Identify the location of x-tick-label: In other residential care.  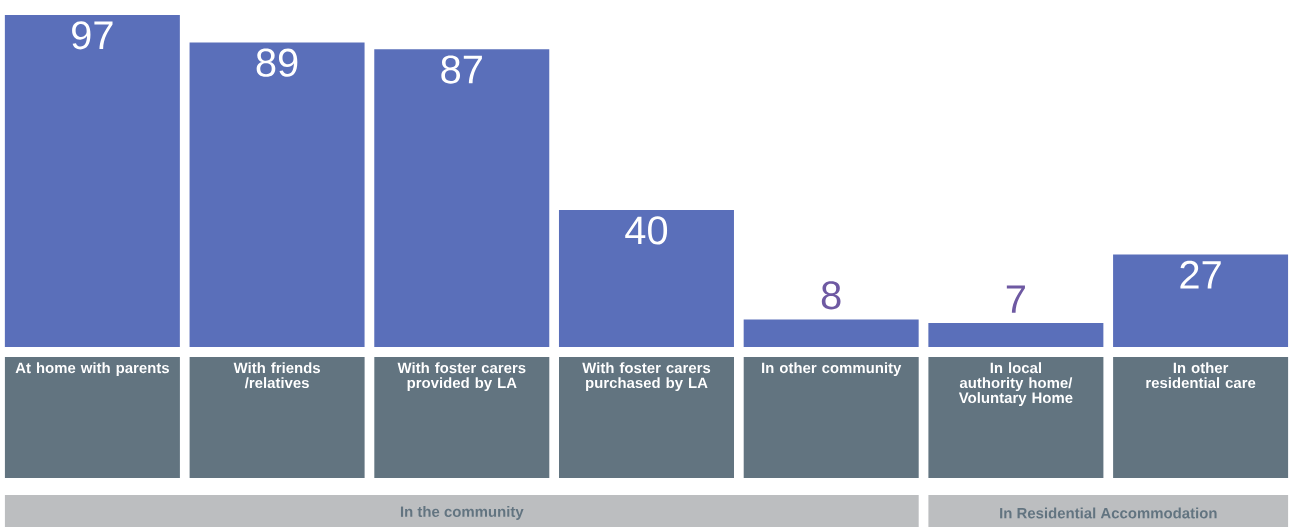
(1201, 375).